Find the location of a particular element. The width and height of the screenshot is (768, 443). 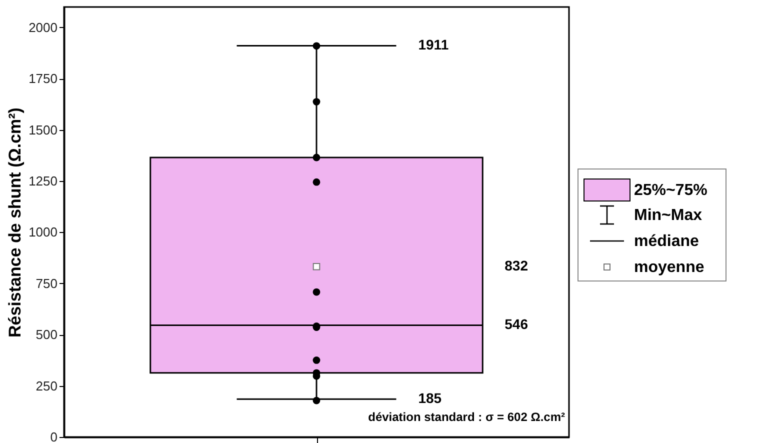

legend-label: 25%~75% is located at coordinates (671, 190).